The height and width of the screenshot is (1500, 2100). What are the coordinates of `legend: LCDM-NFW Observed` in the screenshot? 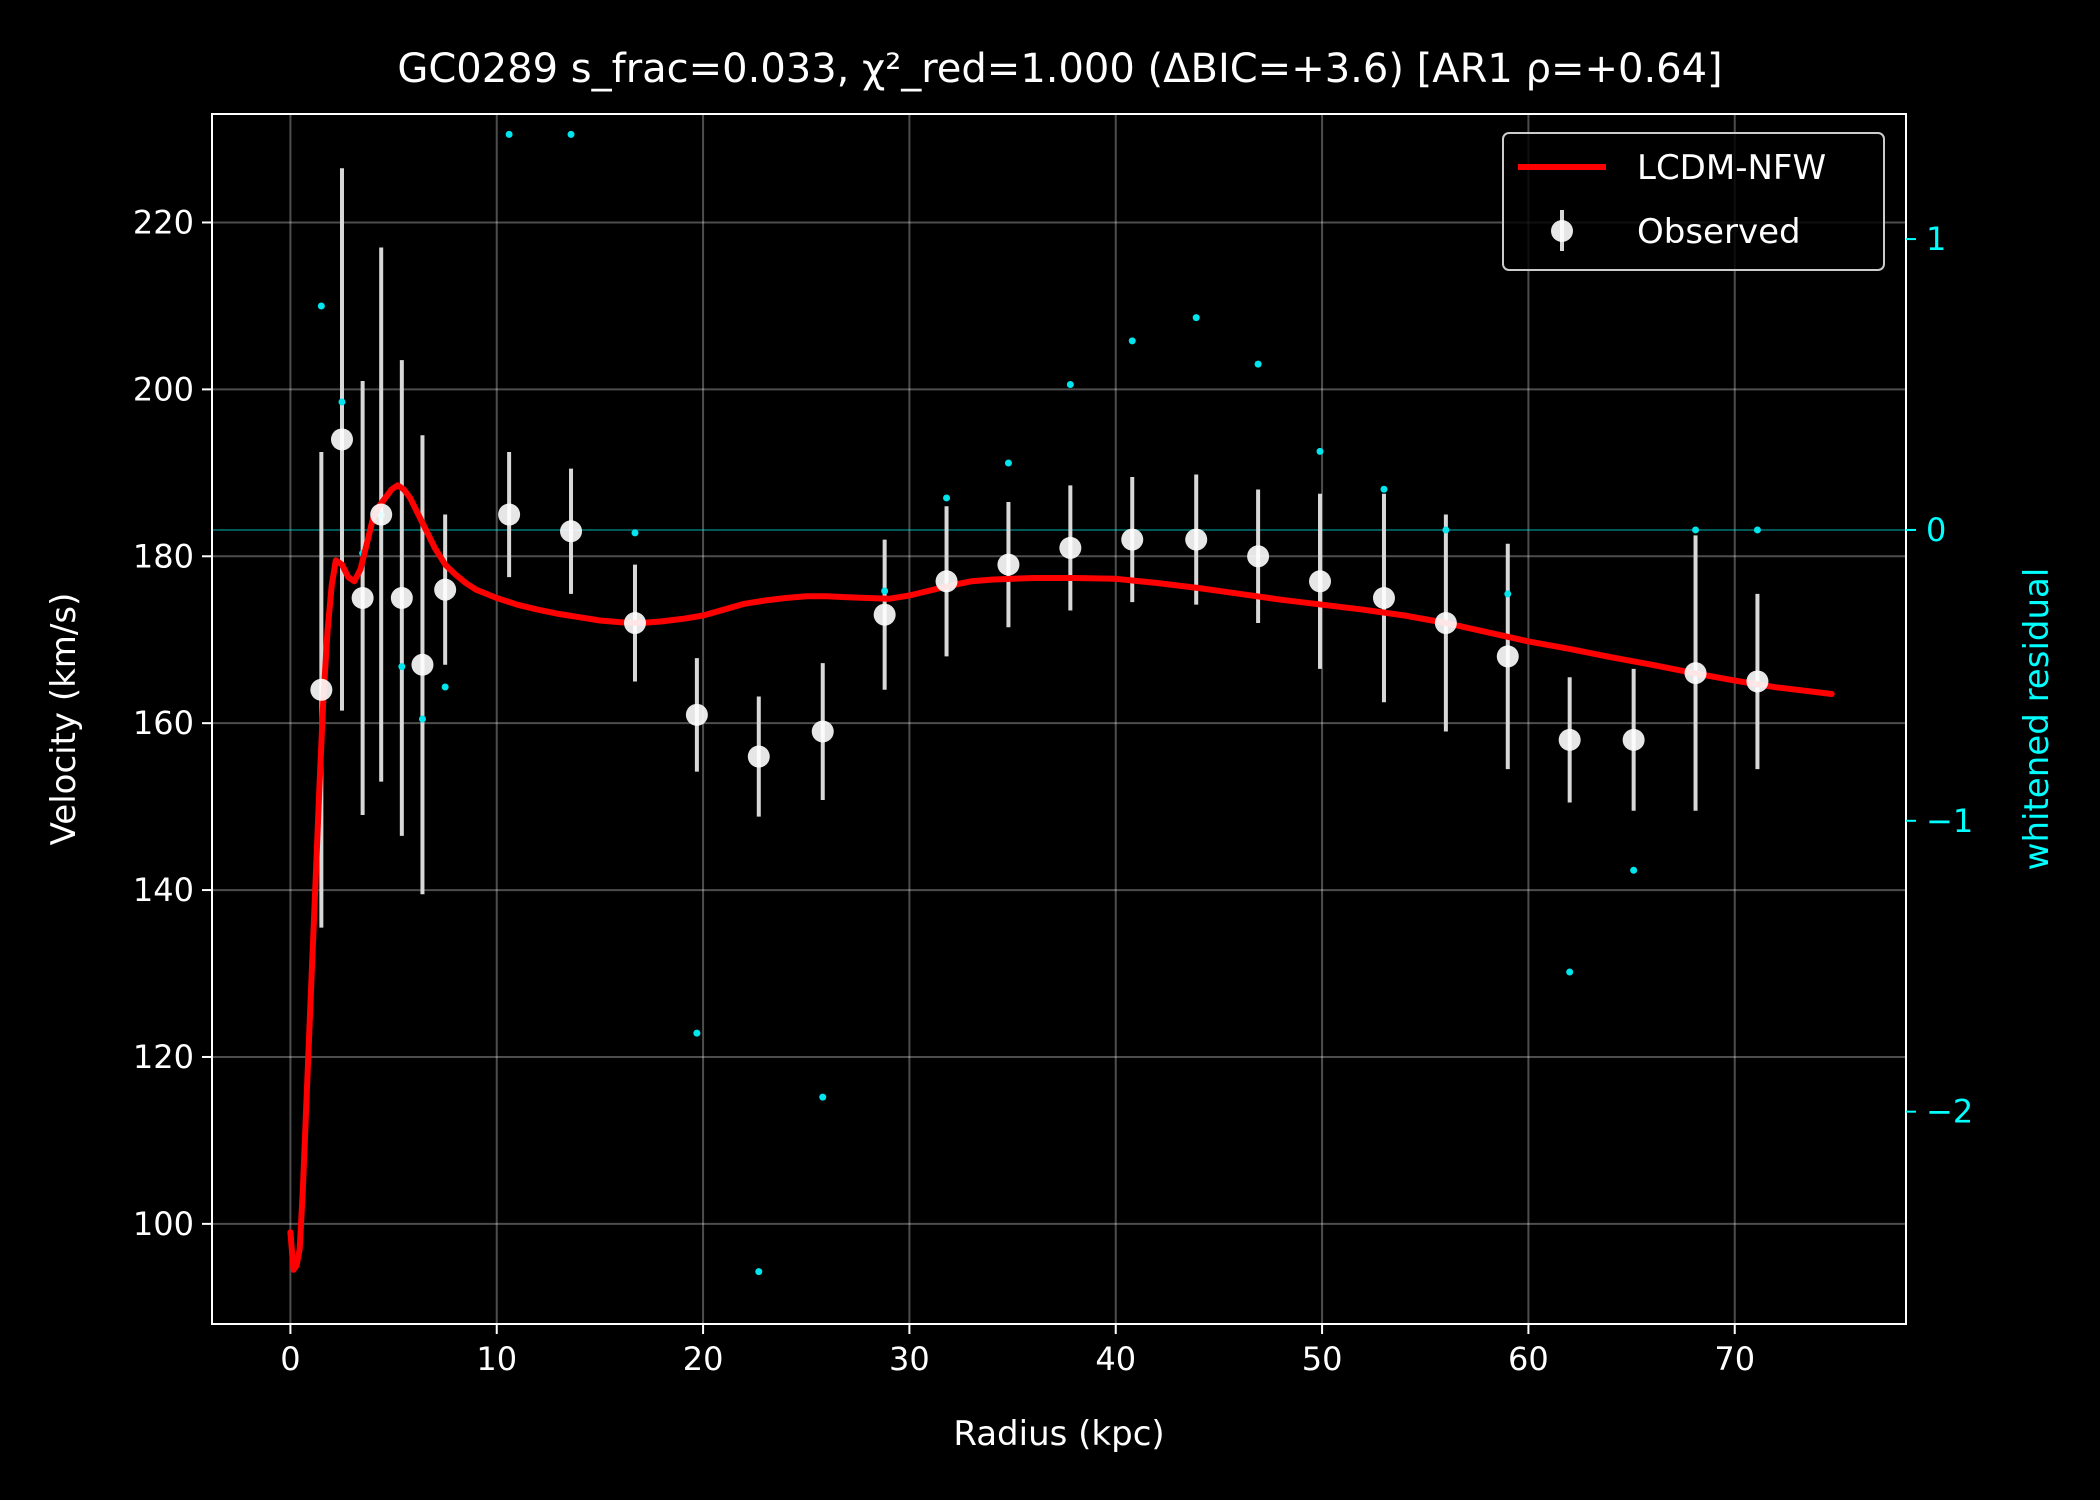 It's located at (1693, 201).